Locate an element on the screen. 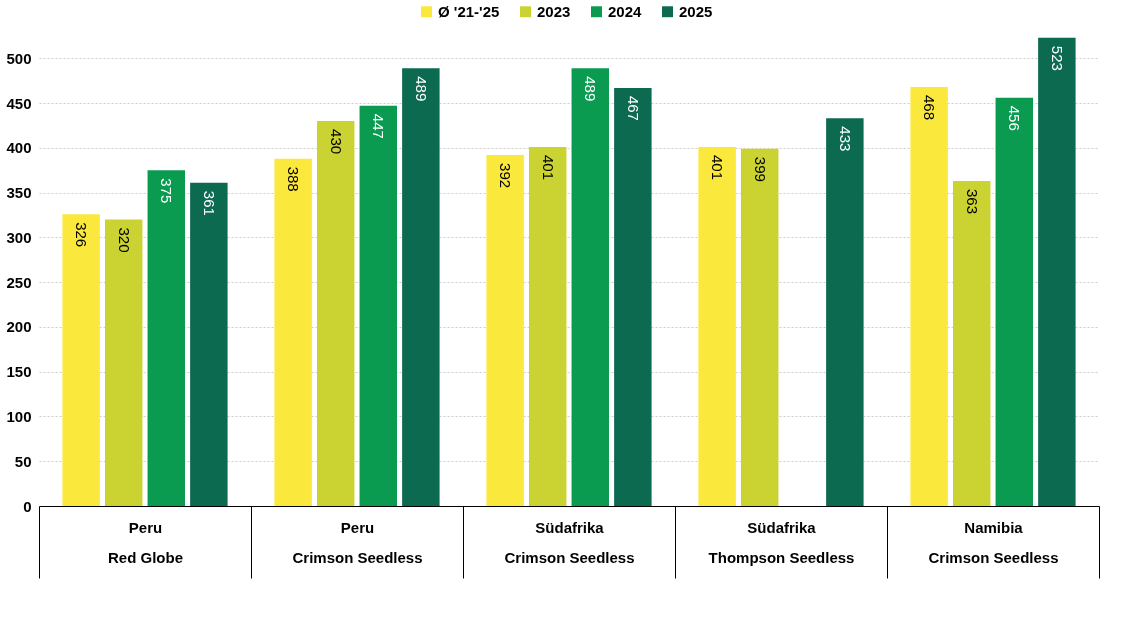 Image resolution: width=1148 pixels, height=624 pixels. legend-label: 2024 is located at coordinates (625, 11).